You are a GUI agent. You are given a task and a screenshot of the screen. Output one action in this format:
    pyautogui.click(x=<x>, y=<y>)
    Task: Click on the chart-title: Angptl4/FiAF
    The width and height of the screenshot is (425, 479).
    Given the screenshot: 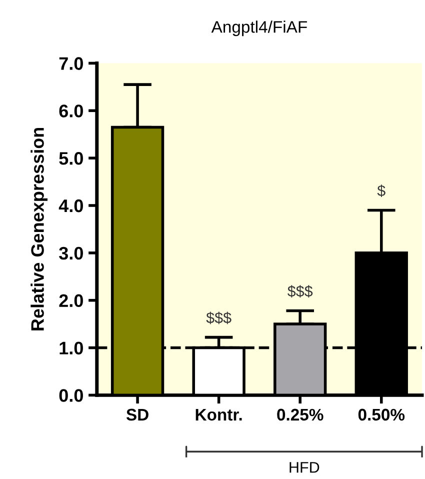 What is the action you would take?
    pyautogui.click(x=259, y=28)
    